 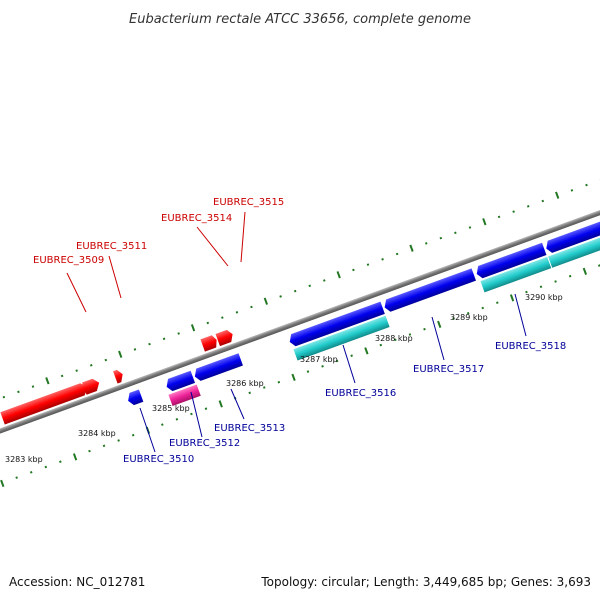 What do you see at coordinates (544, 297) in the screenshot?
I see `scale-label: 3290 kbp` at bounding box center [544, 297].